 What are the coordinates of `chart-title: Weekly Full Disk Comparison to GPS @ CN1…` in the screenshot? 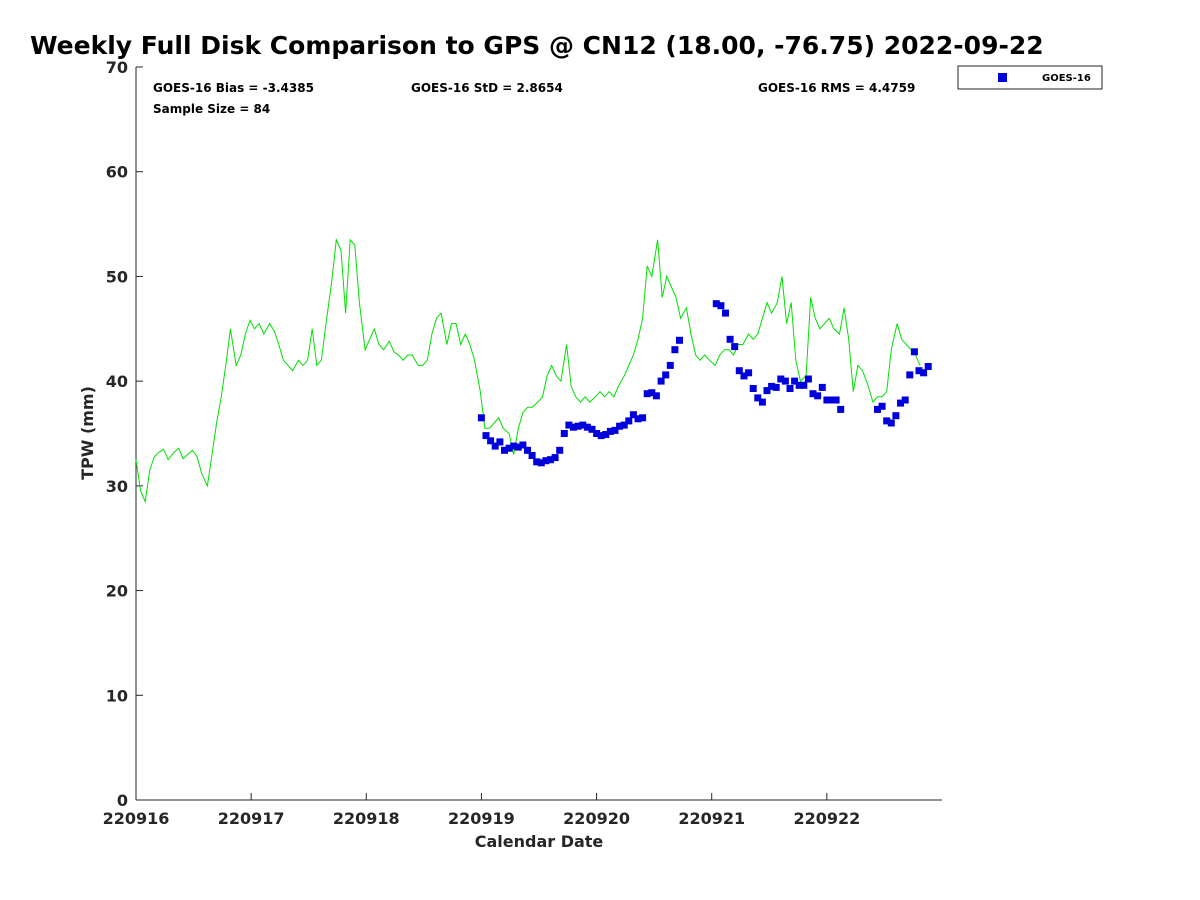 It's located at (537, 45).